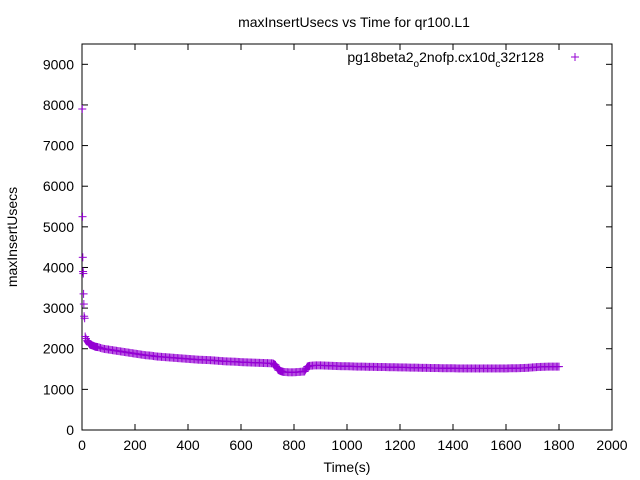  Describe the element at coordinates (188, 445) in the screenshot. I see `x-tick-label: 400` at that location.